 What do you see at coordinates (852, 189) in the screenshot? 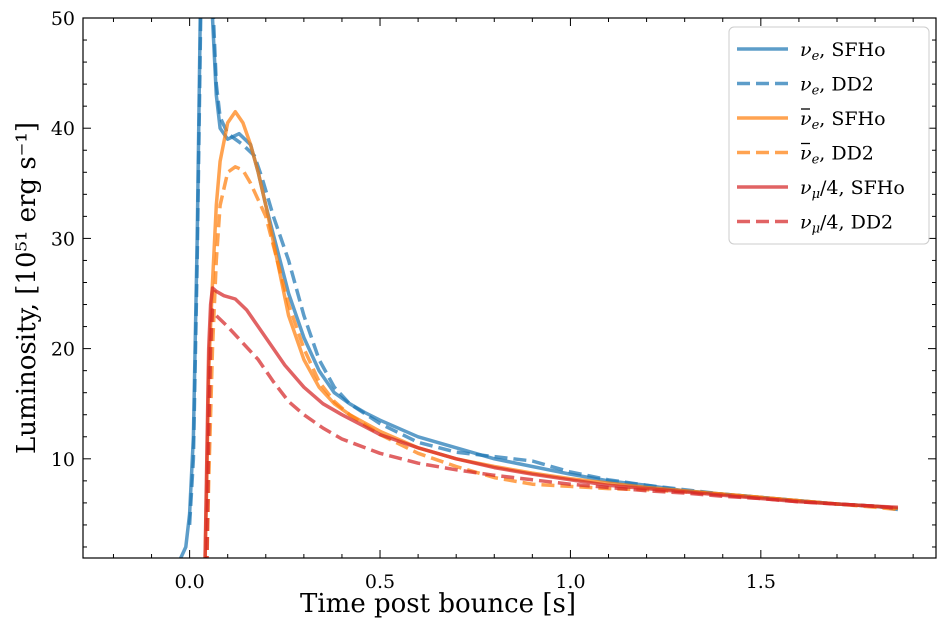
I see `legend-label: νμ/4, SFHo` at bounding box center [852, 189].